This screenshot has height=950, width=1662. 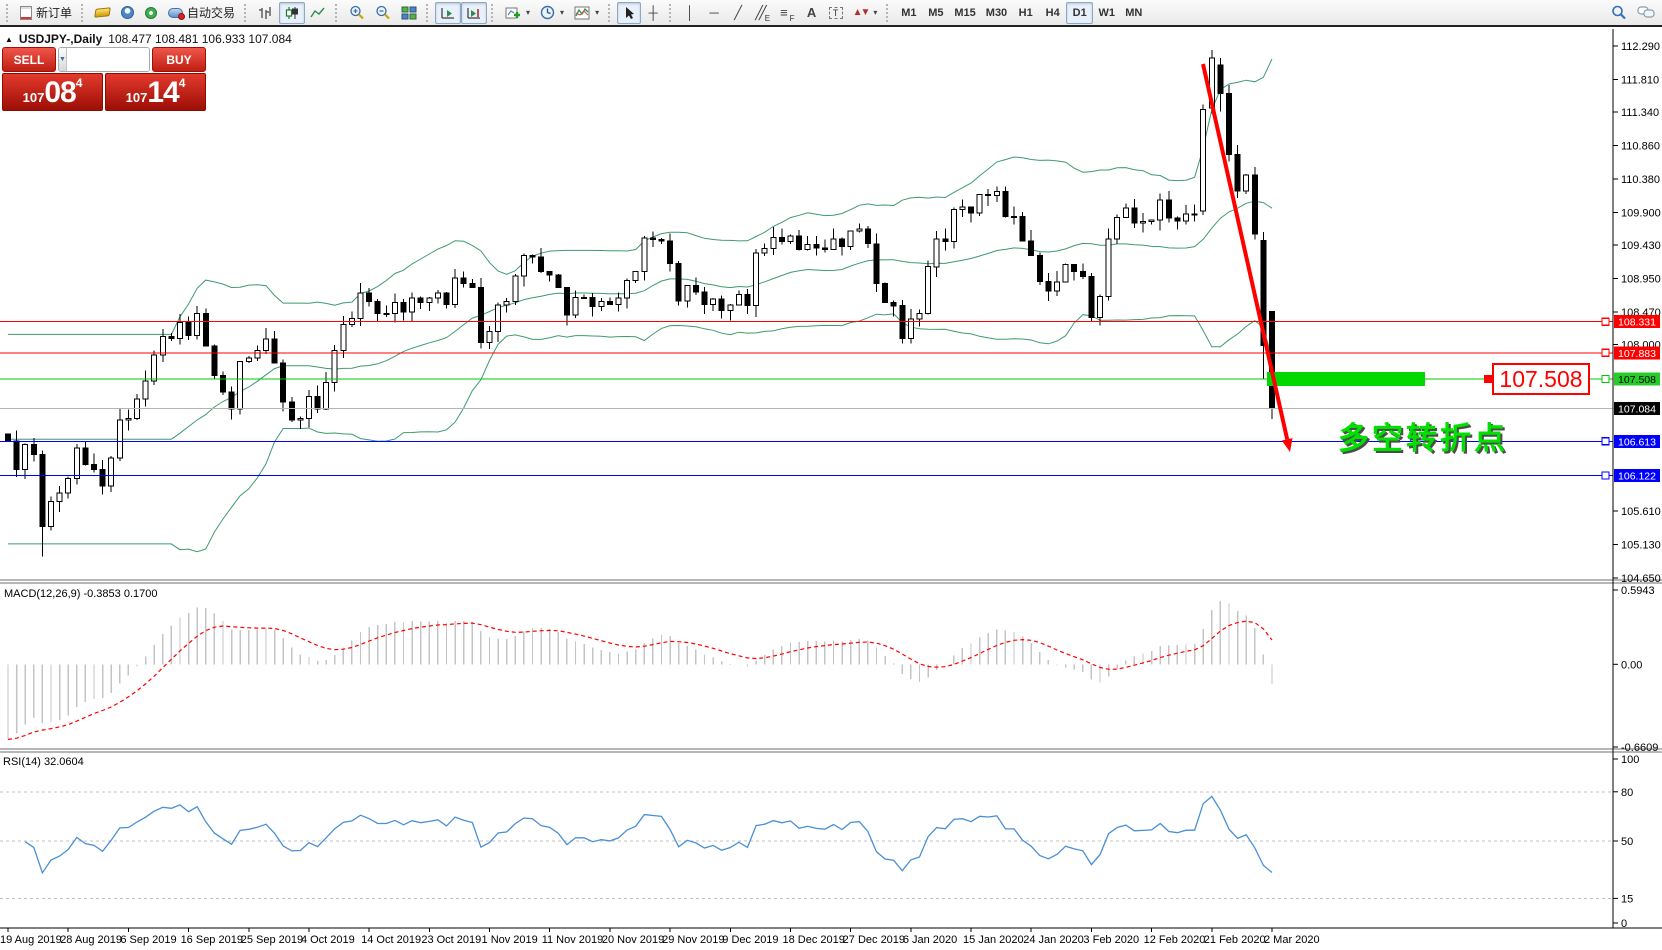 I want to click on arrows-tool-button: ▲▼ ▾, so click(x=865, y=13).